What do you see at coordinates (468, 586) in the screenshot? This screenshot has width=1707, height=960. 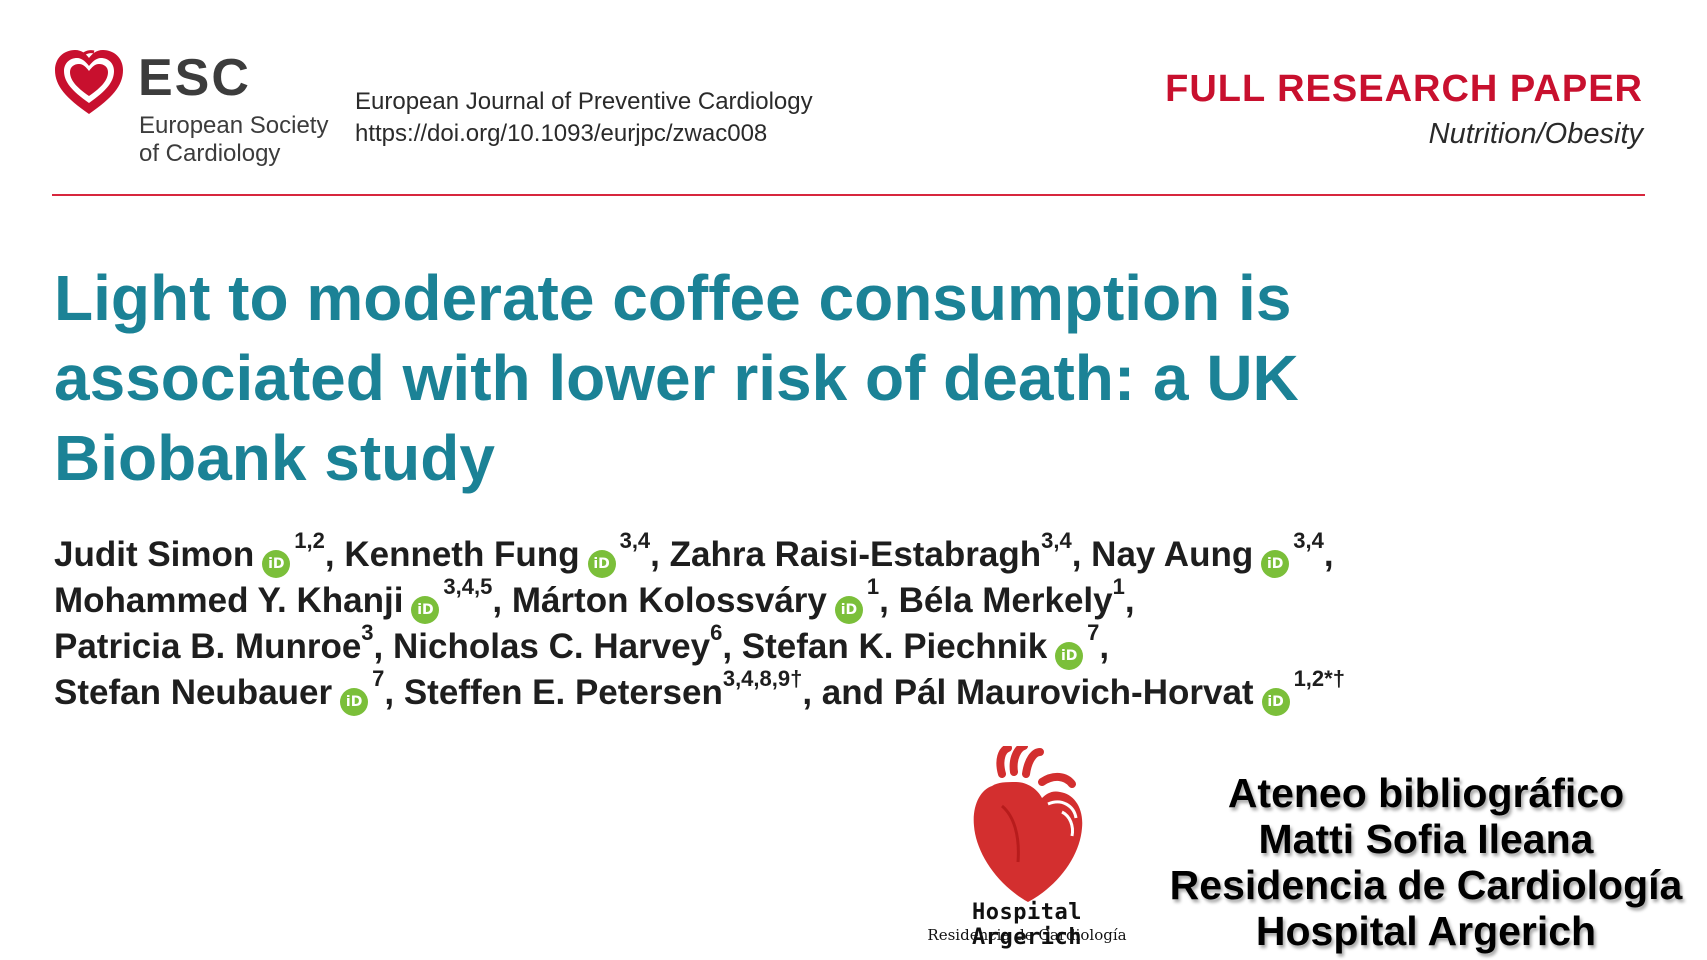 I see `author-affiliation: 3,4,5` at bounding box center [468, 586].